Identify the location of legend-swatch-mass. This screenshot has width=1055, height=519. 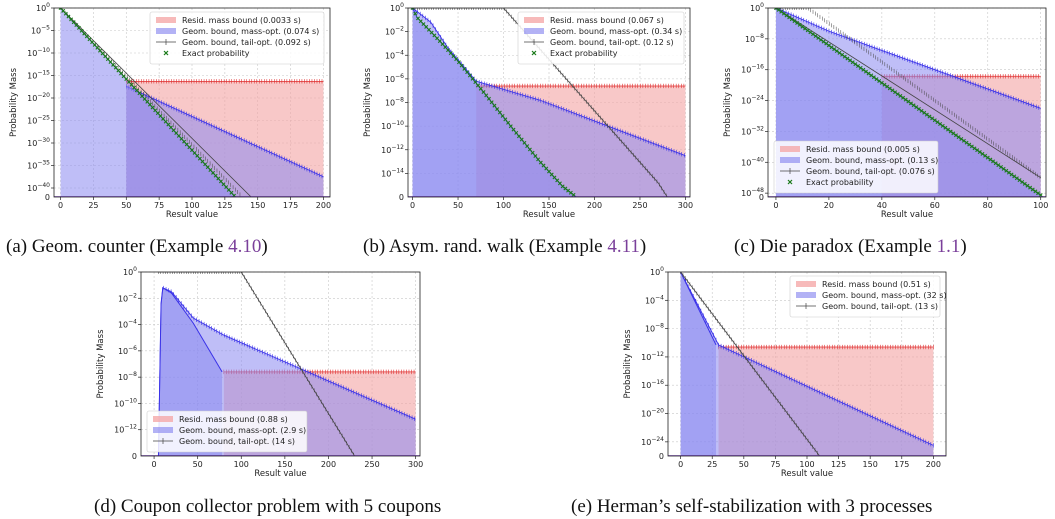
(534, 31).